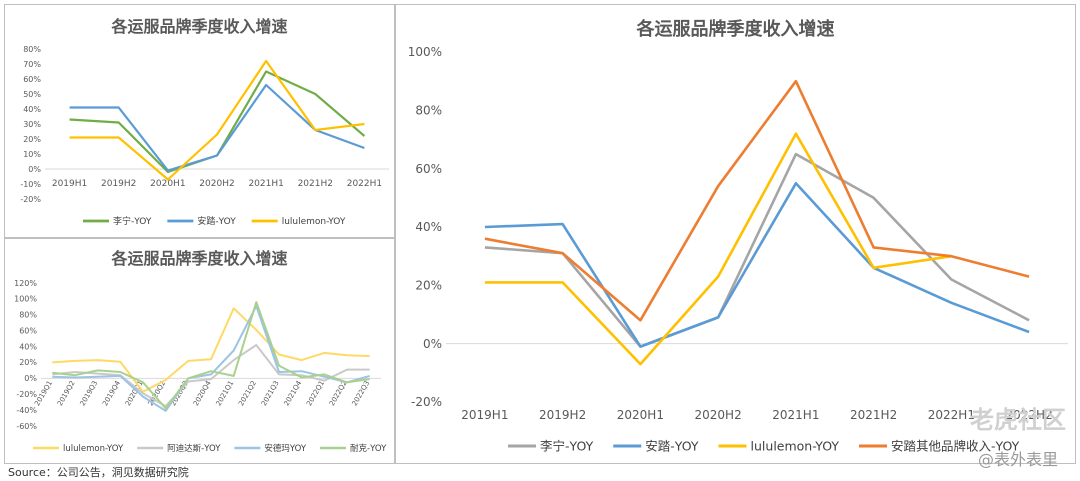  What do you see at coordinates (955, 445) in the screenshot?
I see `legend-label: 安踏其他品牌收入-YOY` at bounding box center [955, 445].